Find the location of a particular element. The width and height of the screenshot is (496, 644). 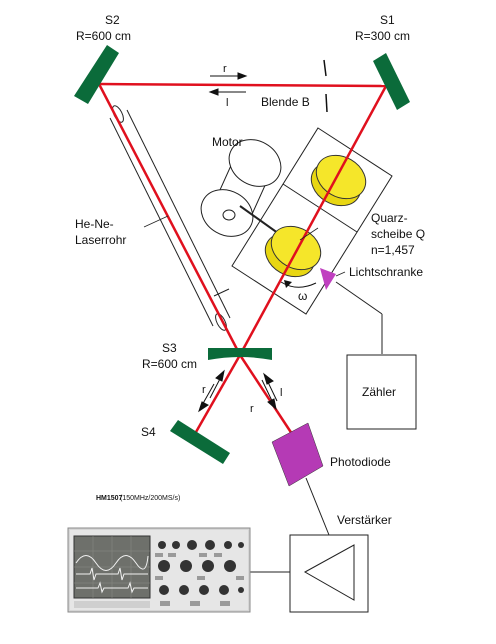

quarz-label-line3: n=1,457 is located at coordinates (393, 250).